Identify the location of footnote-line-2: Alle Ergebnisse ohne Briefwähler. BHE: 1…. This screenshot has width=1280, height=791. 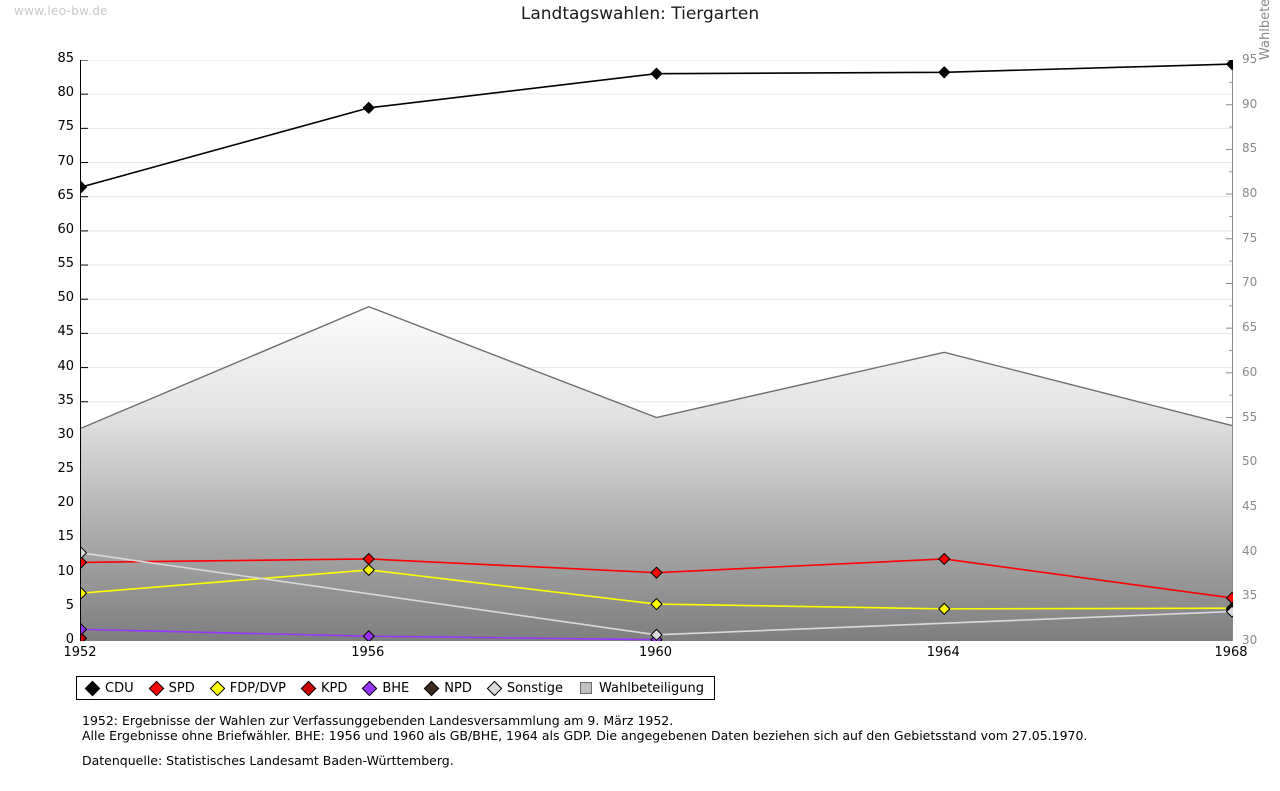
(585, 735).